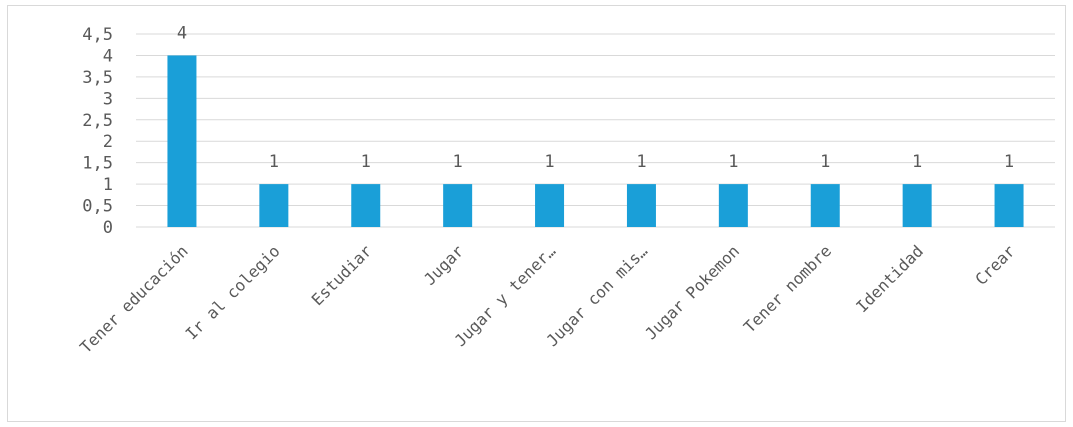  I want to click on category-label: Crear, so click(995, 265).